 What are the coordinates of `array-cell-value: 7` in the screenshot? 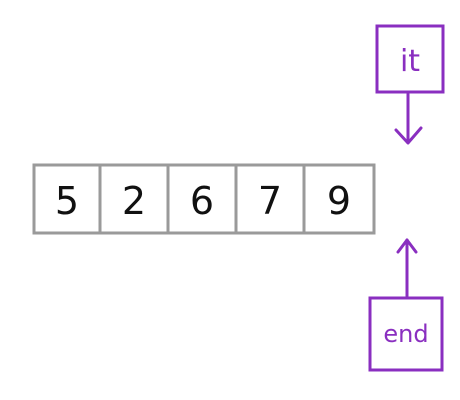 It's located at (270, 201).